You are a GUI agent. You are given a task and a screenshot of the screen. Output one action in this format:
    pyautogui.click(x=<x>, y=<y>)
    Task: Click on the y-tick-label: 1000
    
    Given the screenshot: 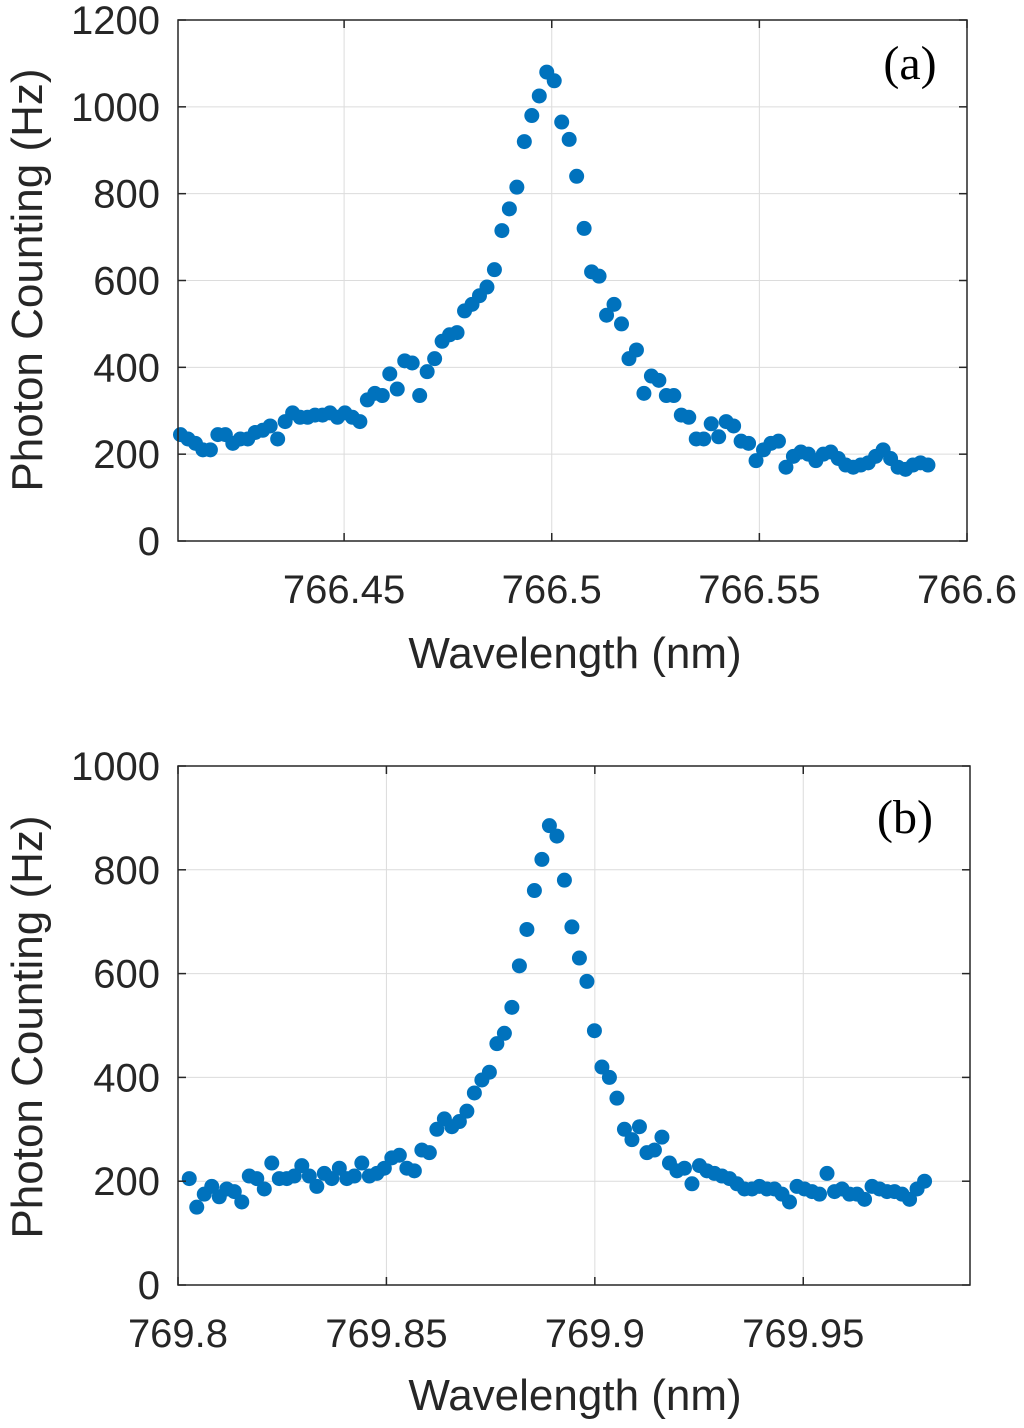 What is the action you would take?
    pyautogui.click(x=115, y=108)
    